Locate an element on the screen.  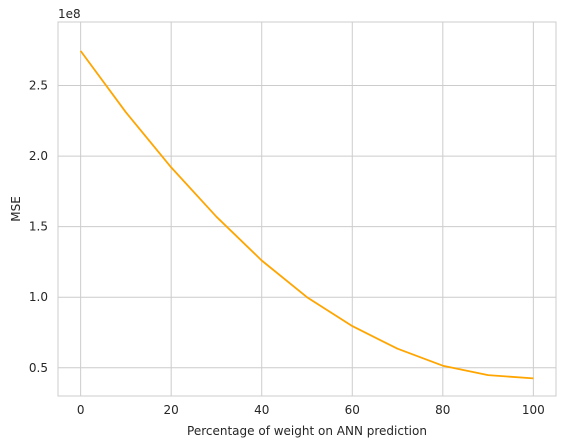
y-tick-label: 1.0 is located at coordinates (38, 297).